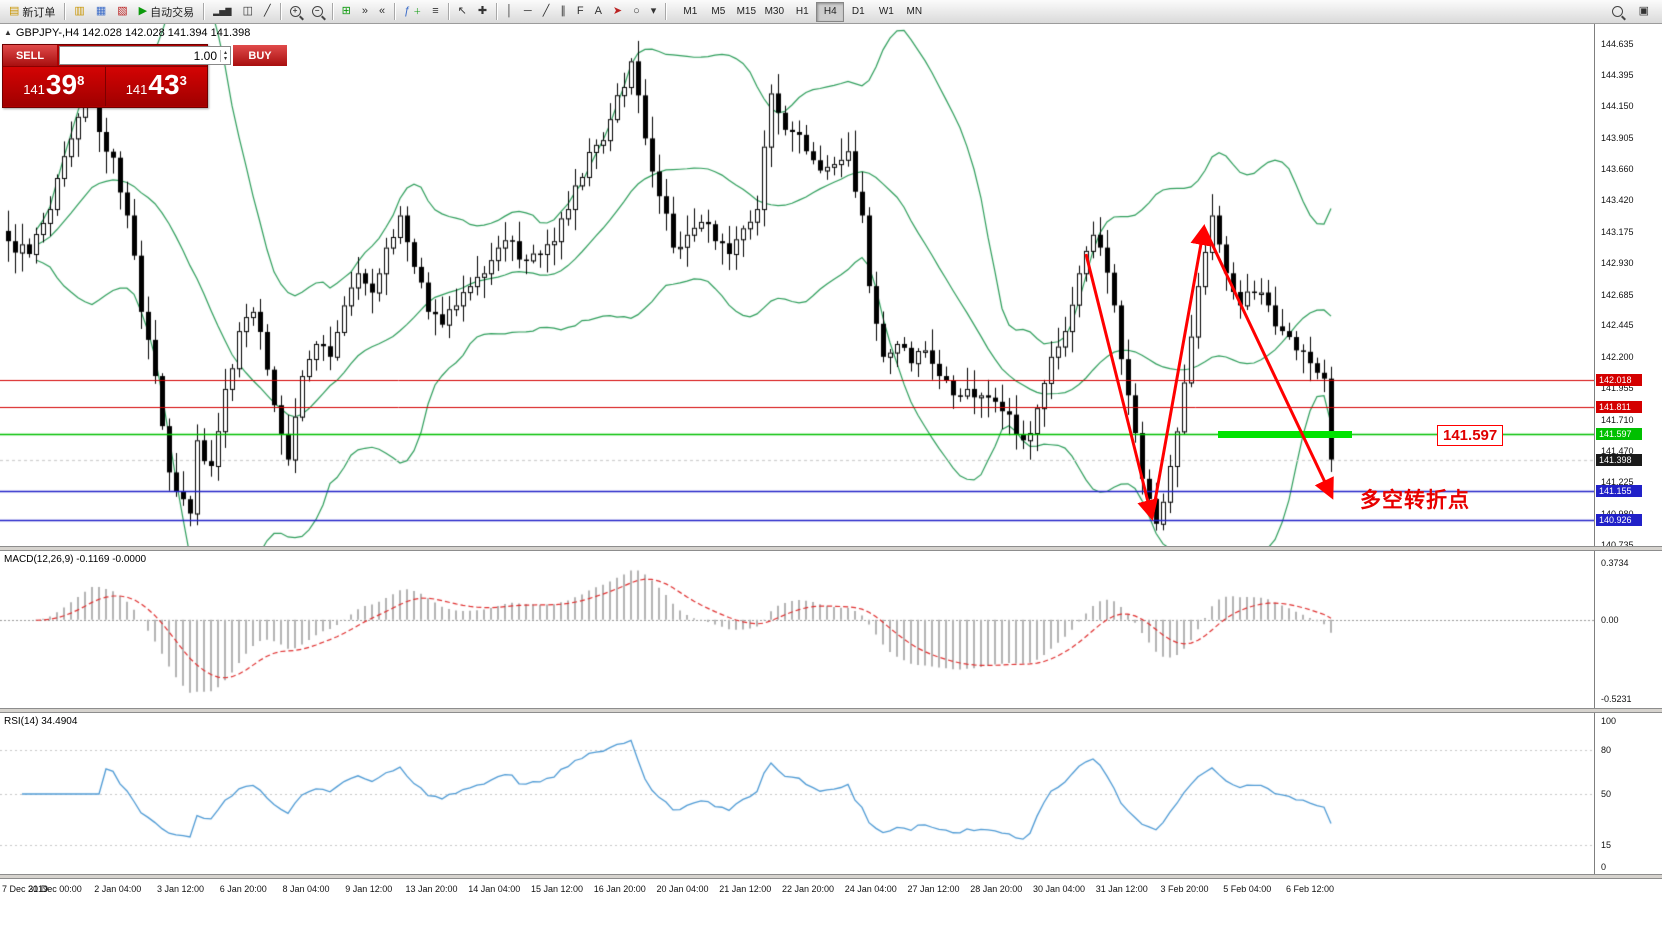  Describe the element at coordinates (369, 889) in the screenshot. I see `time-axis-label: 9 Jan 12:00` at that location.